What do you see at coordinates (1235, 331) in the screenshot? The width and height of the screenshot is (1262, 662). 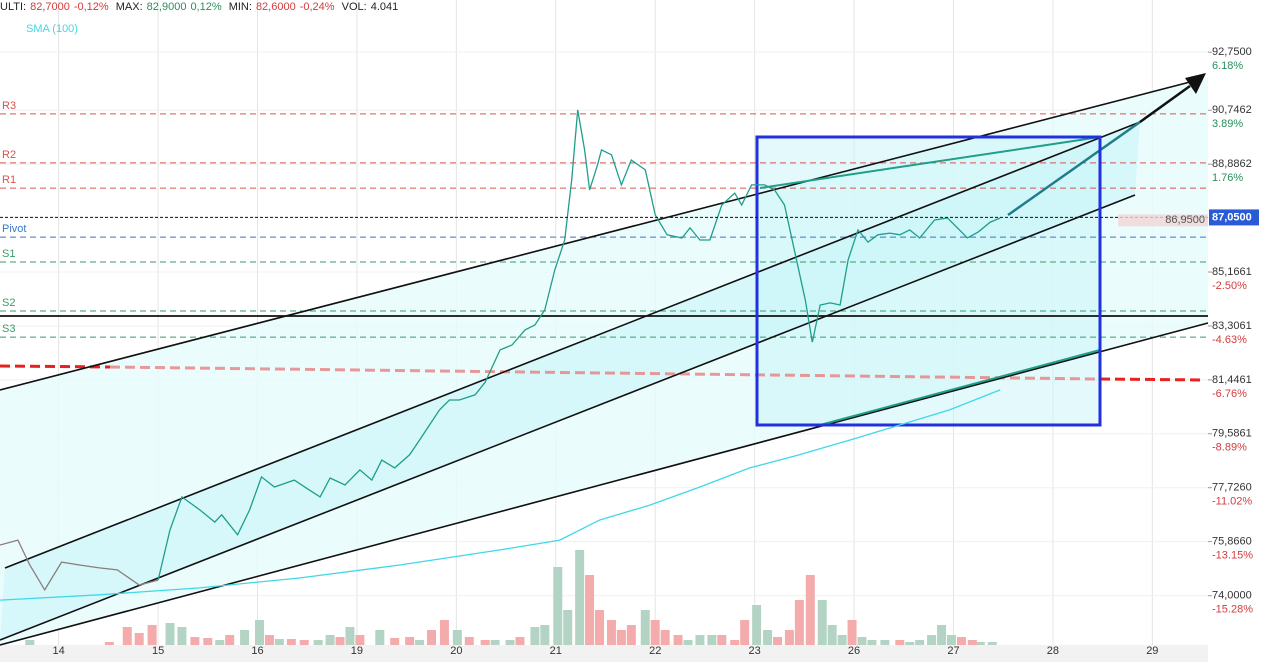 I see `y-axis-band` at bounding box center [1235, 331].